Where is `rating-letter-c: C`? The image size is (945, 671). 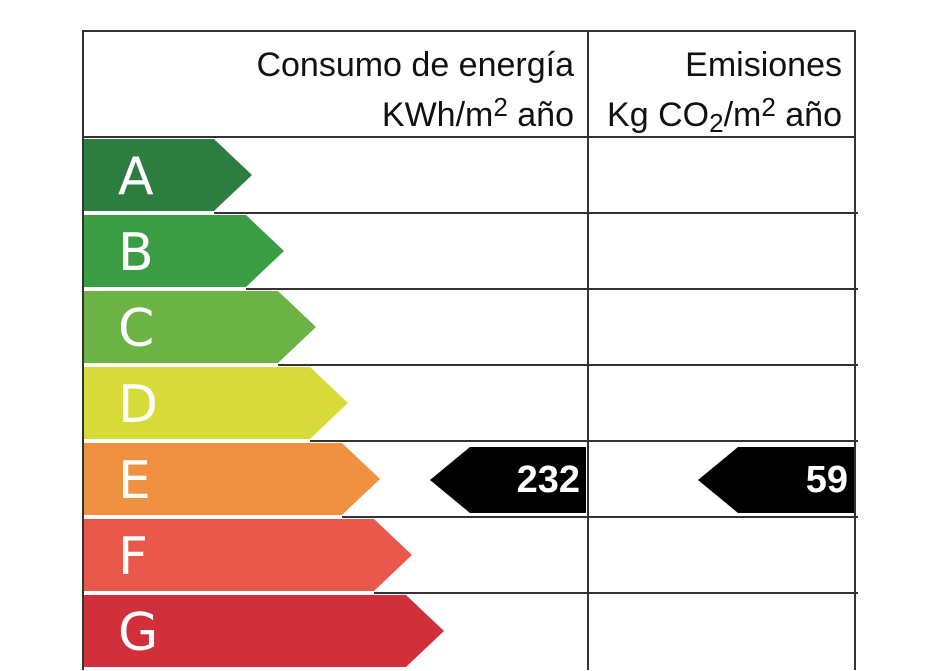
rating-letter-c: C is located at coordinates (136, 329).